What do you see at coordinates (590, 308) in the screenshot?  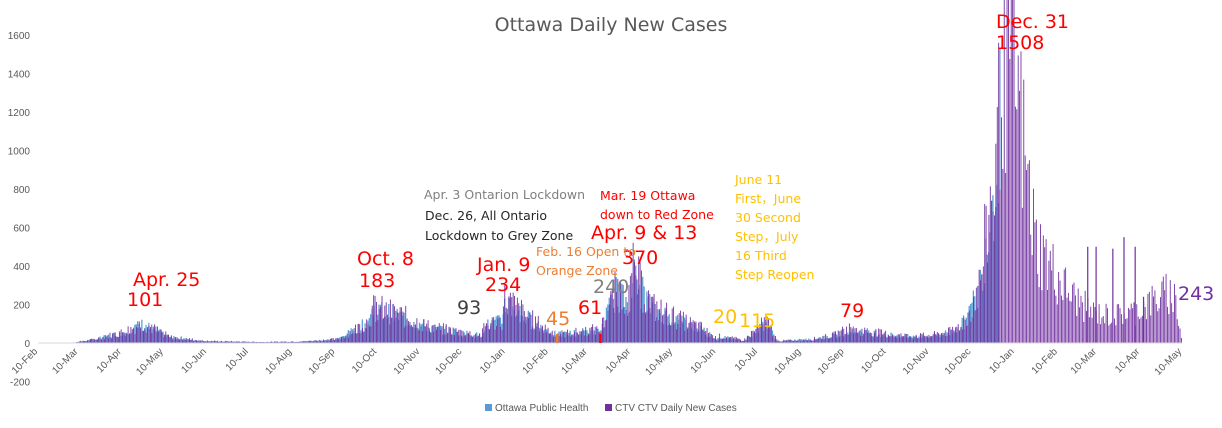 I see `annotation-label: 61` at bounding box center [590, 308].